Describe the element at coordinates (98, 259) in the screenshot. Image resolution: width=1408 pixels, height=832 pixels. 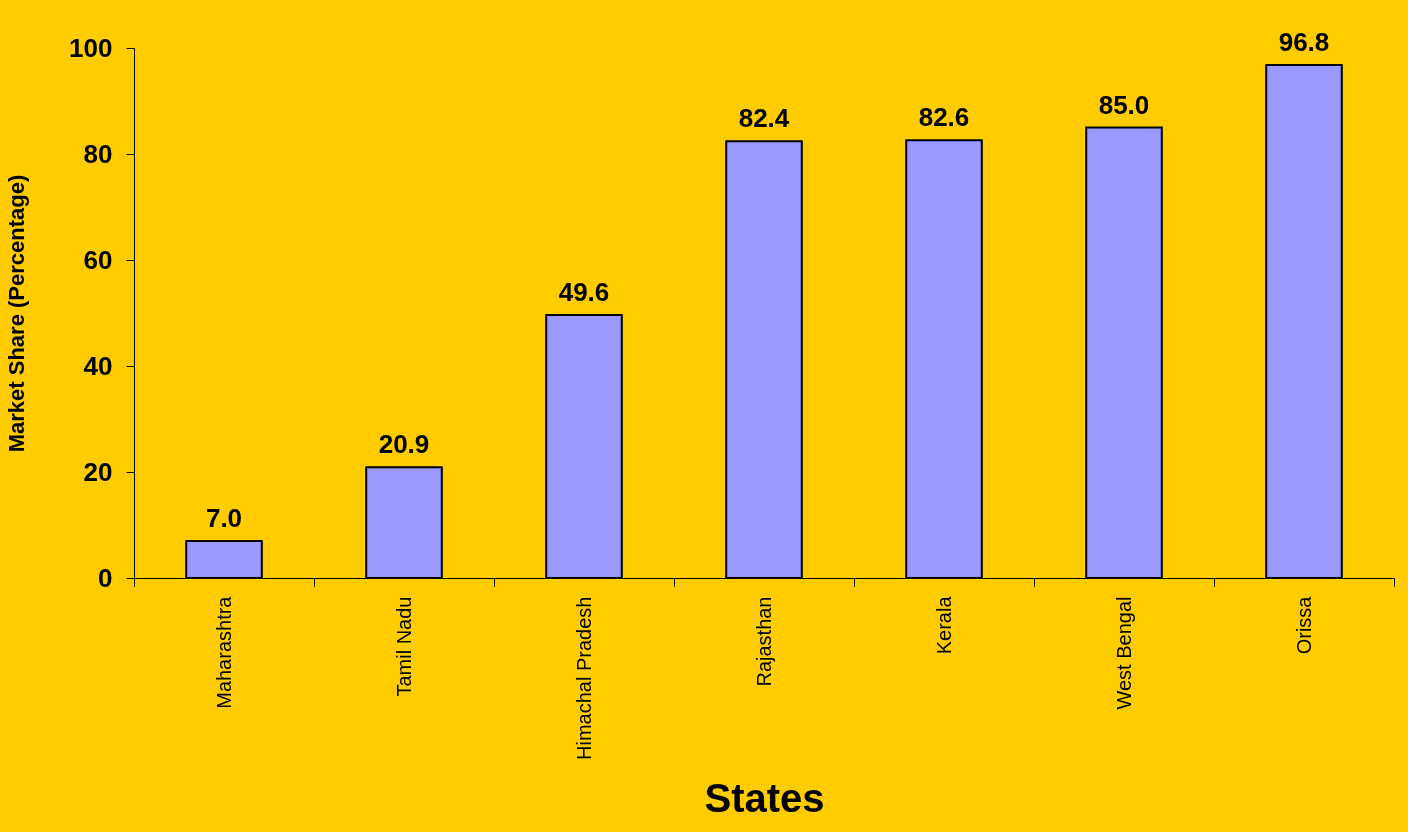
I see `y-tick-label: 60` at that location.